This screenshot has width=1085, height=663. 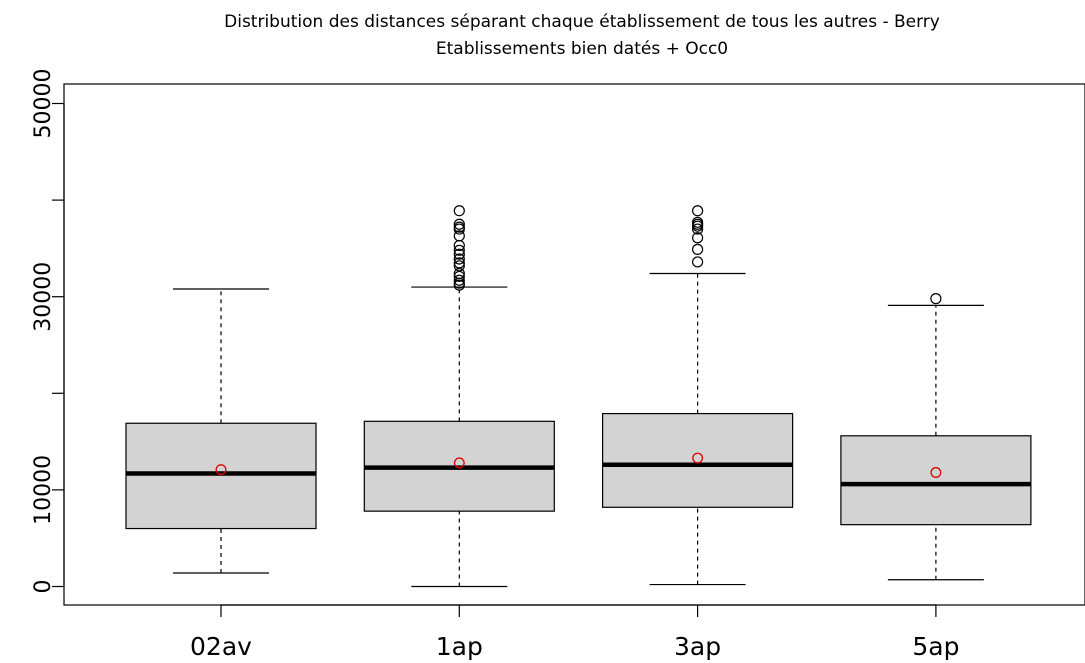 What do you see at coordinates (43, 104) in the screenshot?
I see `y-tick-label: 50000` at bounding box center [43, 104].